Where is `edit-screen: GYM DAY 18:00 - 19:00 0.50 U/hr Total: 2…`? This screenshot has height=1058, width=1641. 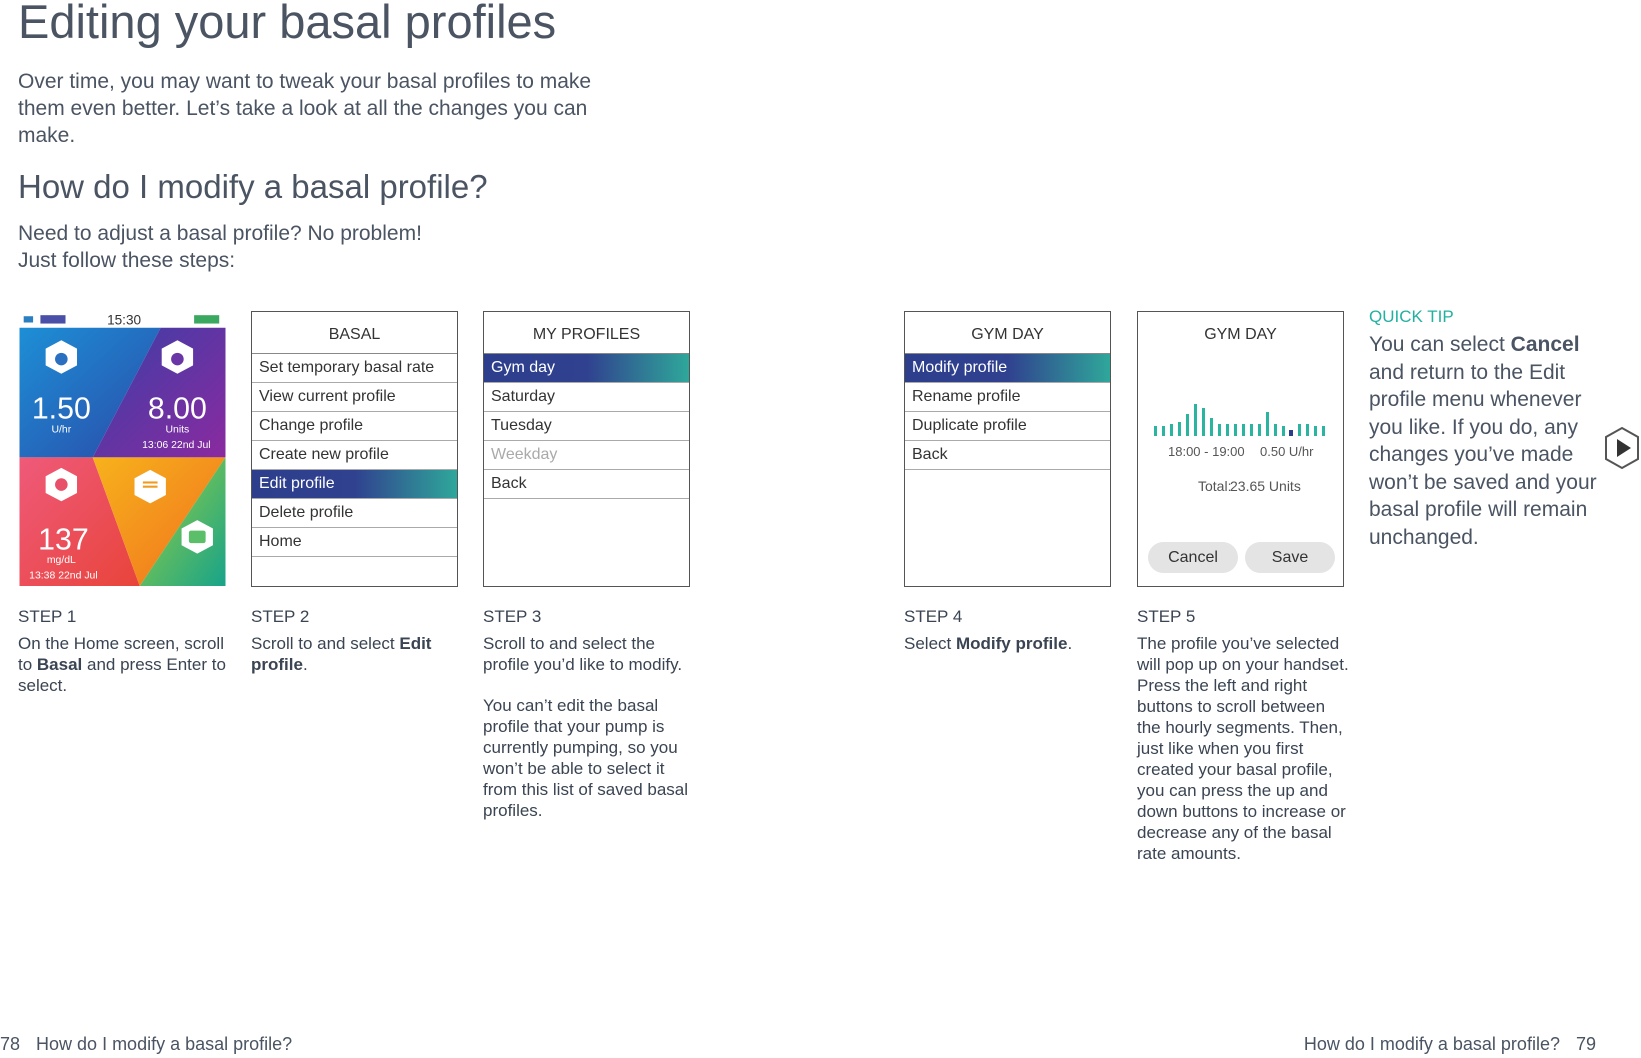
edit-screen: GYM DAY 18:00 - 19:00 0.50 U/hr Total: 2… is located at coordinates (1240, 449).